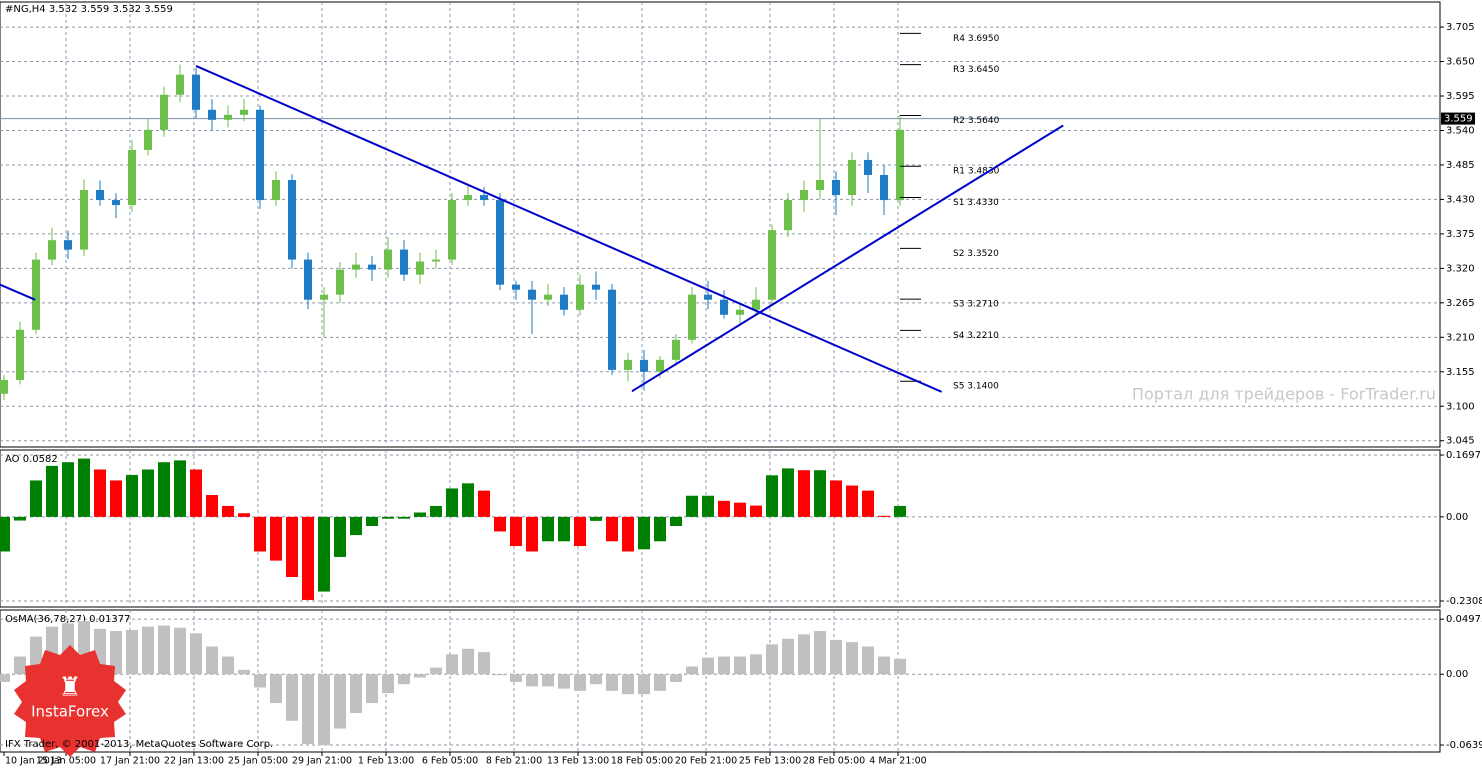 Image resolution: width=1482 pixels, height=770 pixels. What do you see at coordinates (976, 70) in the screenshot?
I see `pivot-label: R3 3.6450` at bounding box center [976, 70].